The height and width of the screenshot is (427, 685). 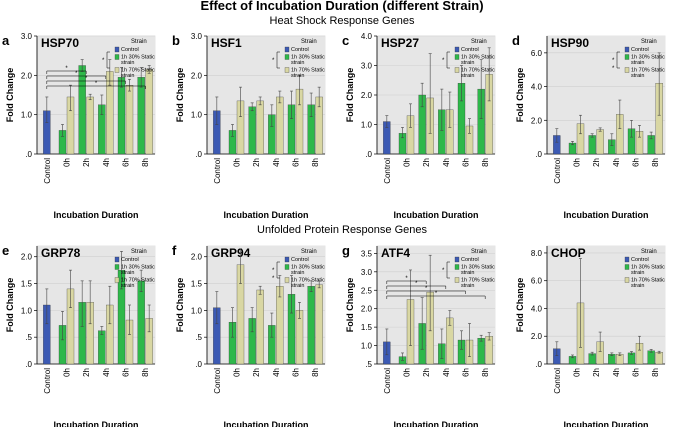 I want to click on x-axis-label: Incubation Duration, so click(x=436, y=423).